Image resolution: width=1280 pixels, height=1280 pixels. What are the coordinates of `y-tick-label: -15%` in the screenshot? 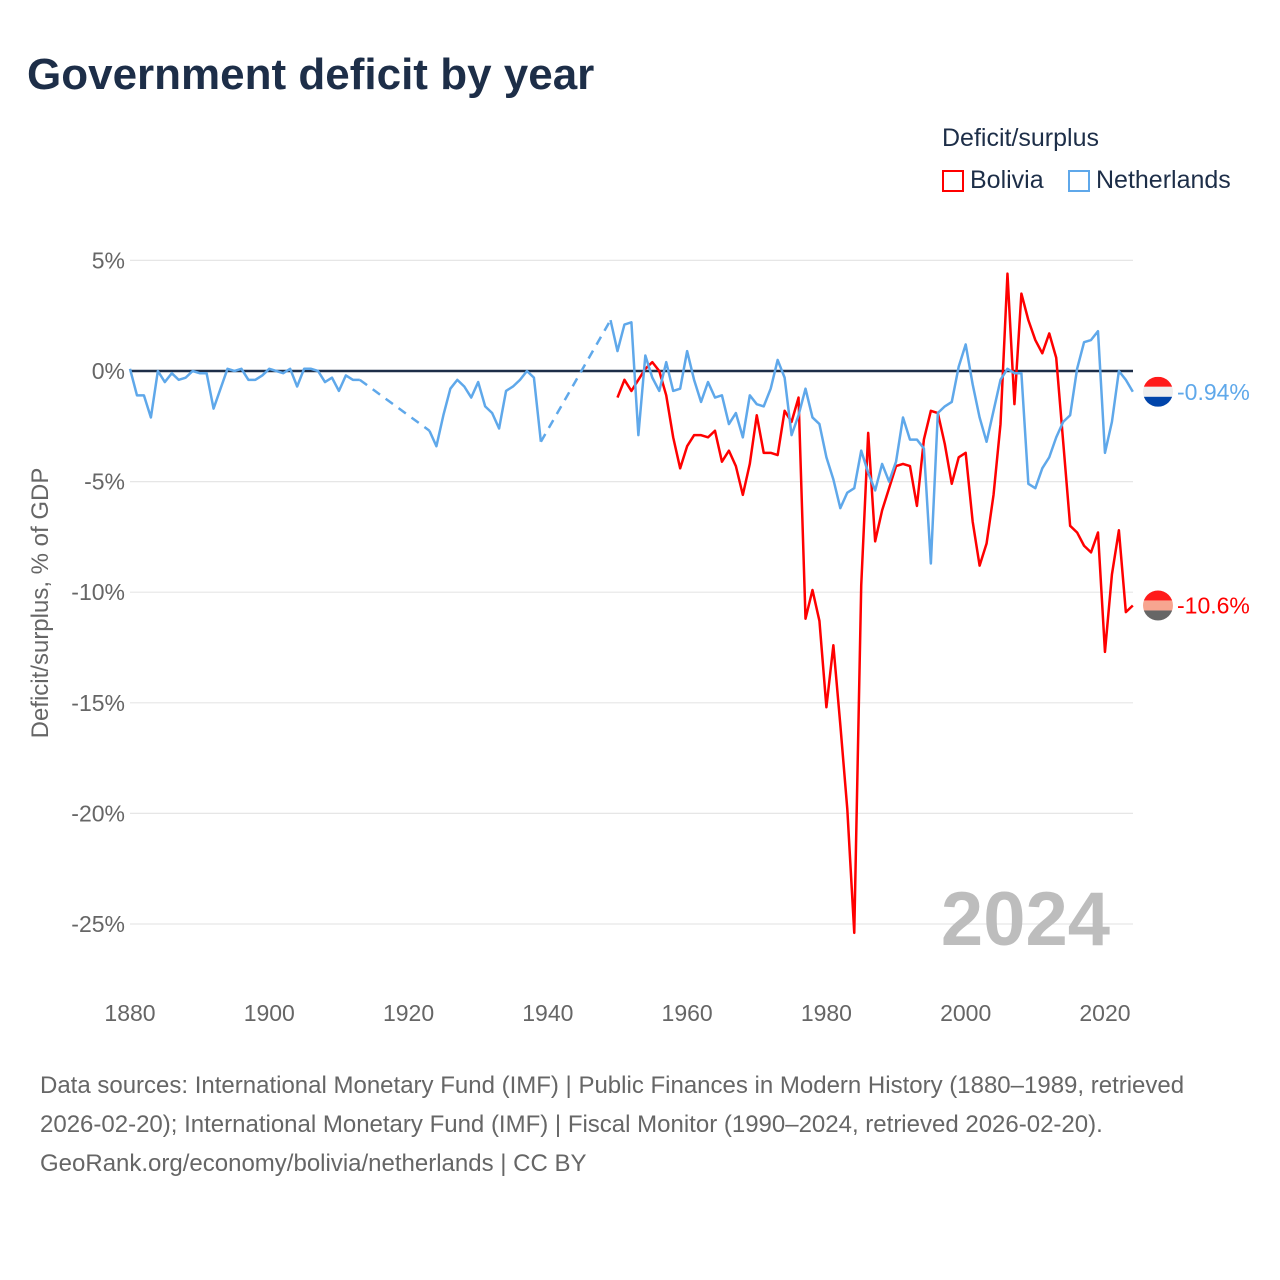 It's located at (98, 703).